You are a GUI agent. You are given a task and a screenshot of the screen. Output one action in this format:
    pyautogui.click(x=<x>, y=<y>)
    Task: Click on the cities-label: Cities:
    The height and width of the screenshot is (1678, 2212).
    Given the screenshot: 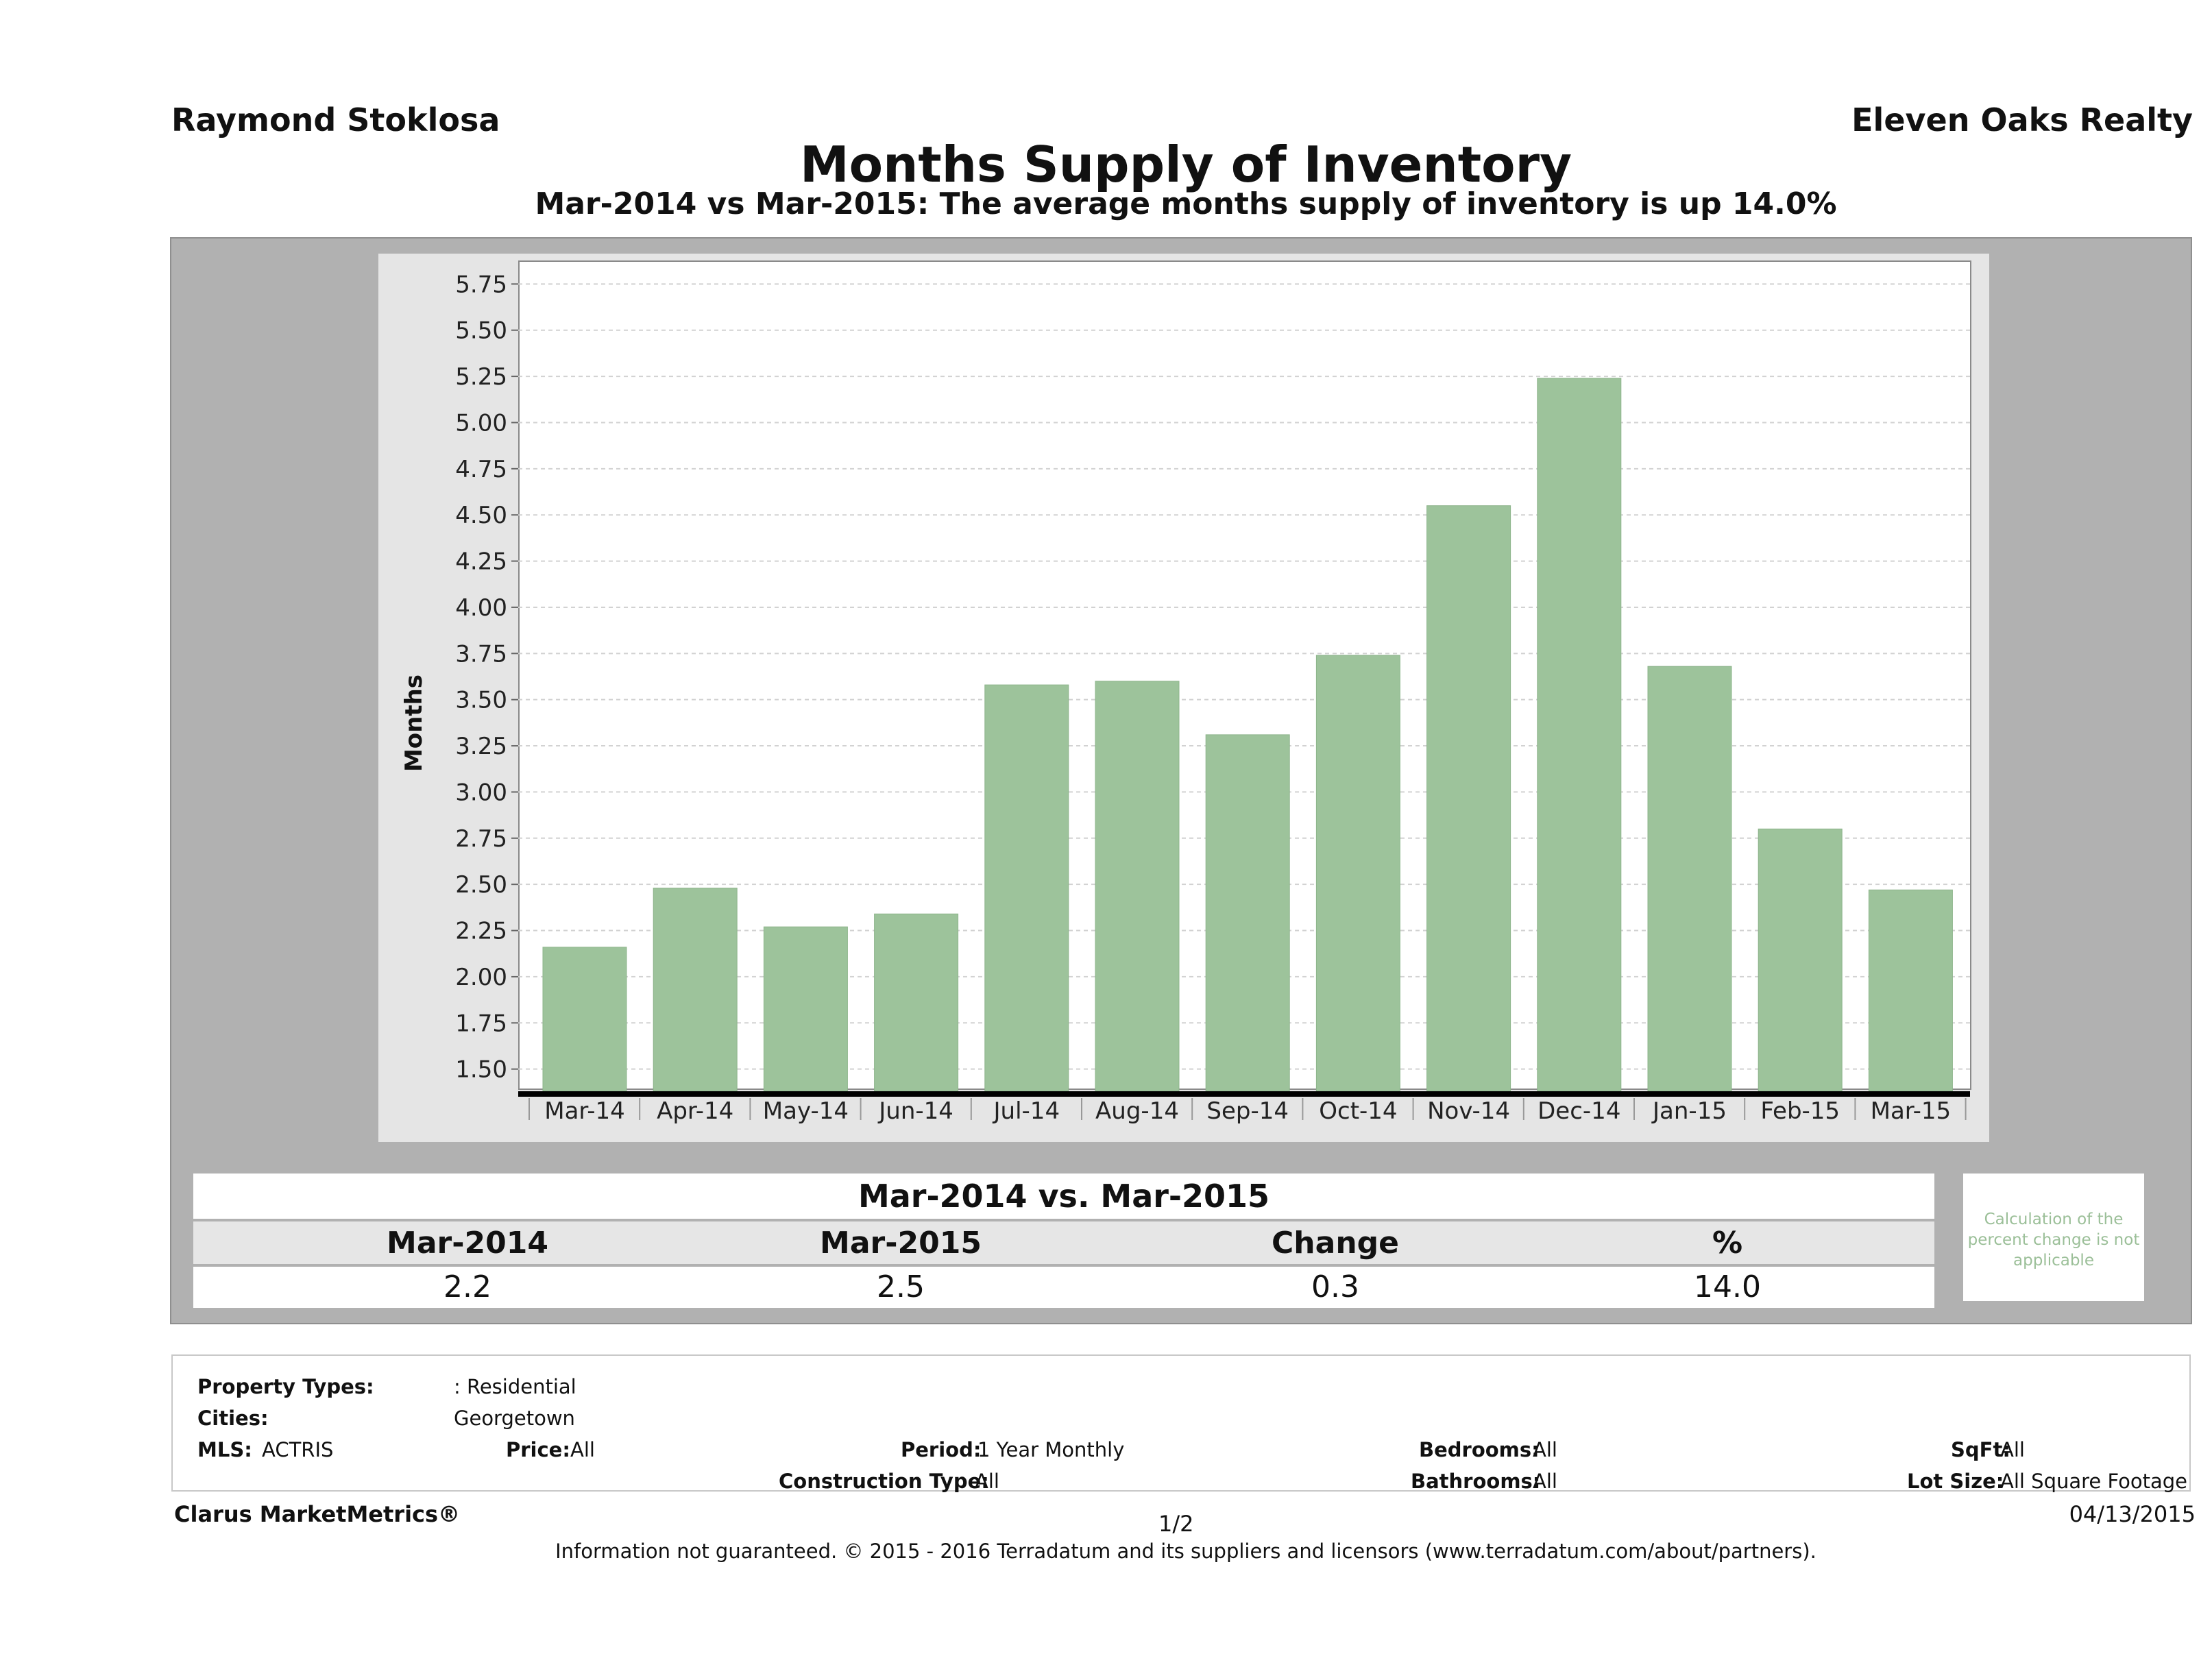 What is the action you would take?
    pyautogui.click(x=233, y=1419)
    